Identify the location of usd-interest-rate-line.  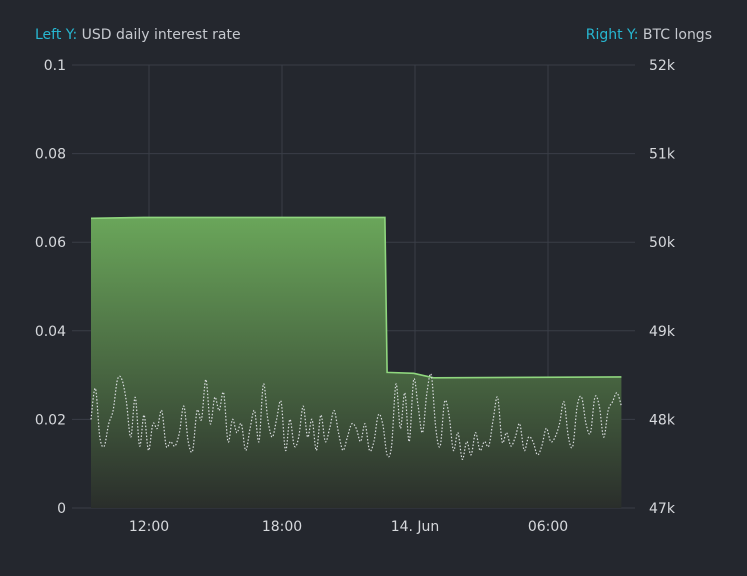
(356, 416).